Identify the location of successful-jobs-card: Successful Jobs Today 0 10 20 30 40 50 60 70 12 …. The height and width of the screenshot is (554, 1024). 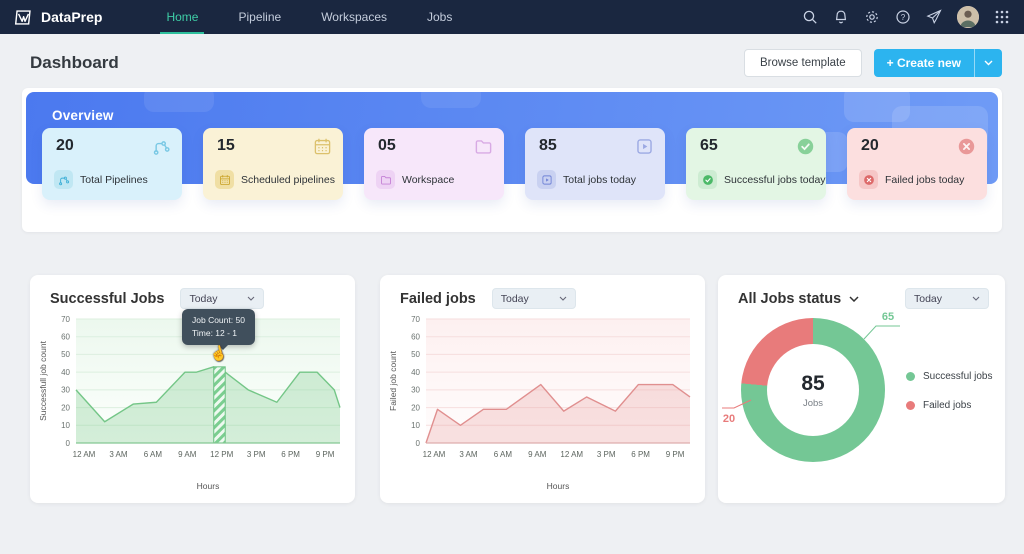
(192, 389).